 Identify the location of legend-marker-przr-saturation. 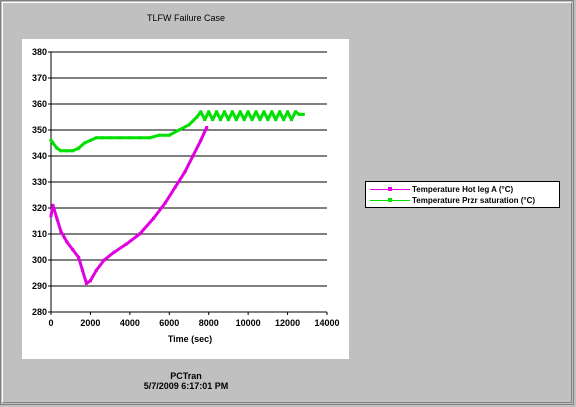
(390, 200).